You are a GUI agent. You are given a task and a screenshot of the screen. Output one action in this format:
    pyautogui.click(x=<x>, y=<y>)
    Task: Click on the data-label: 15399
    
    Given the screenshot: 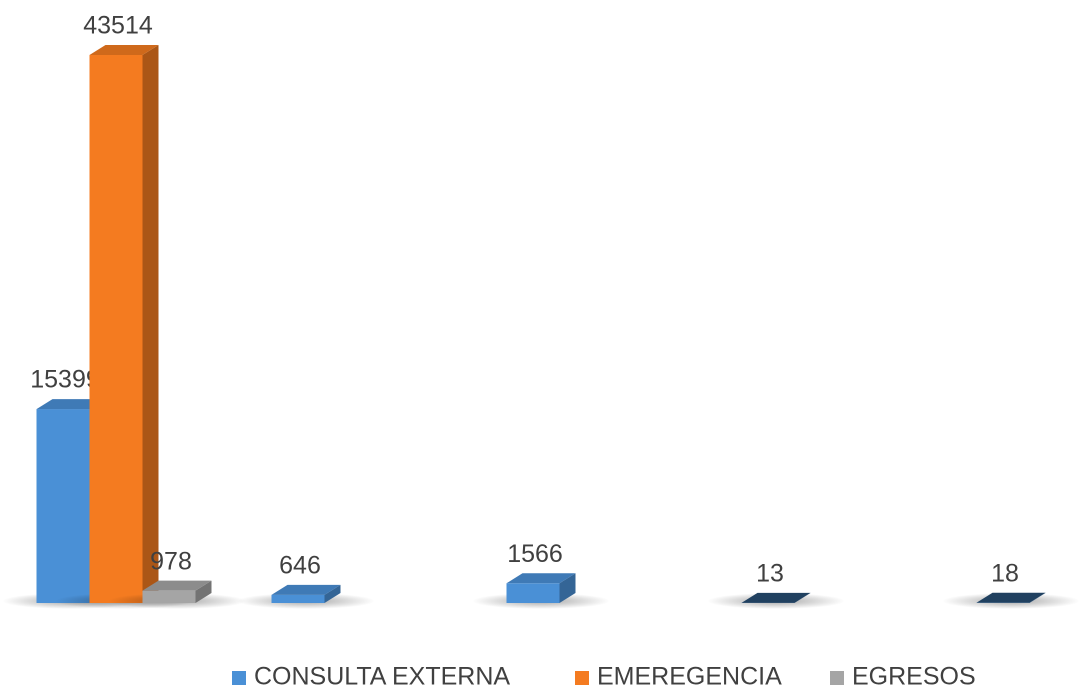 What is the action you would take?
    pyautogui.click(x=65, y=380)
    